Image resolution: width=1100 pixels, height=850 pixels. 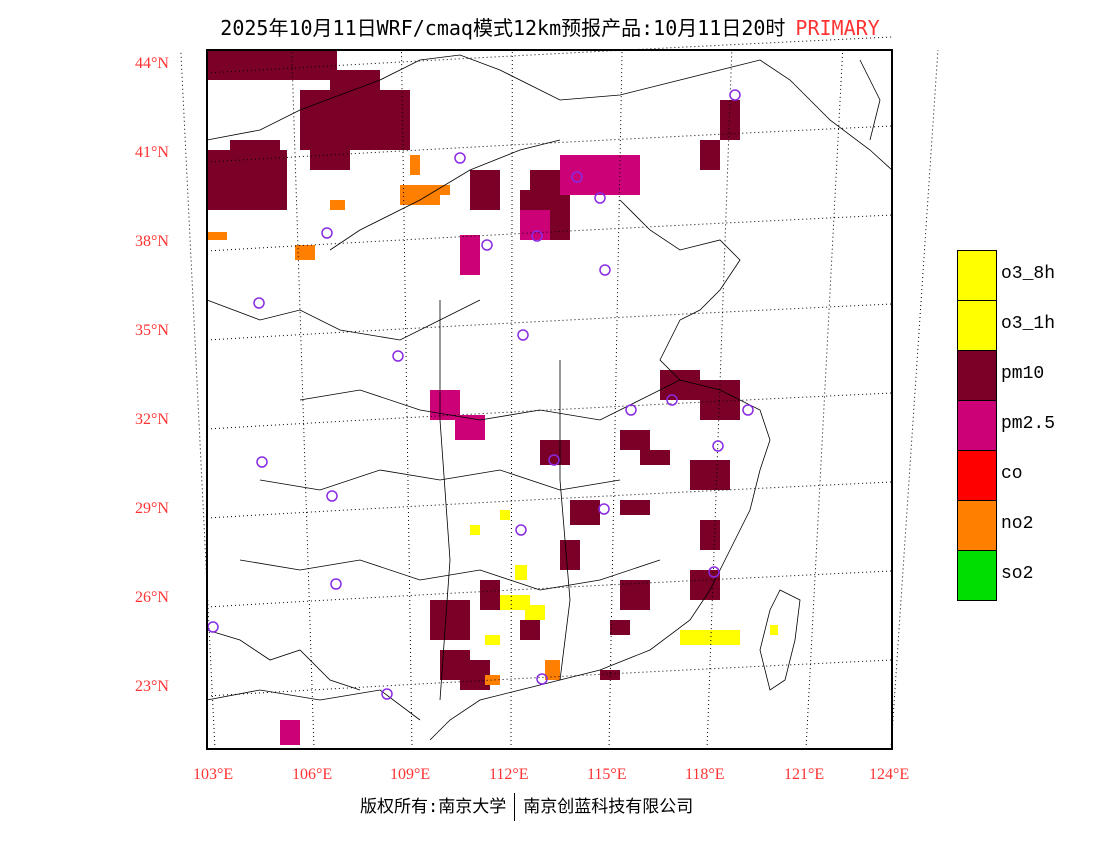 I want to click on copyright-left: 版权所有:南京大学, so click(x=433, y=807).